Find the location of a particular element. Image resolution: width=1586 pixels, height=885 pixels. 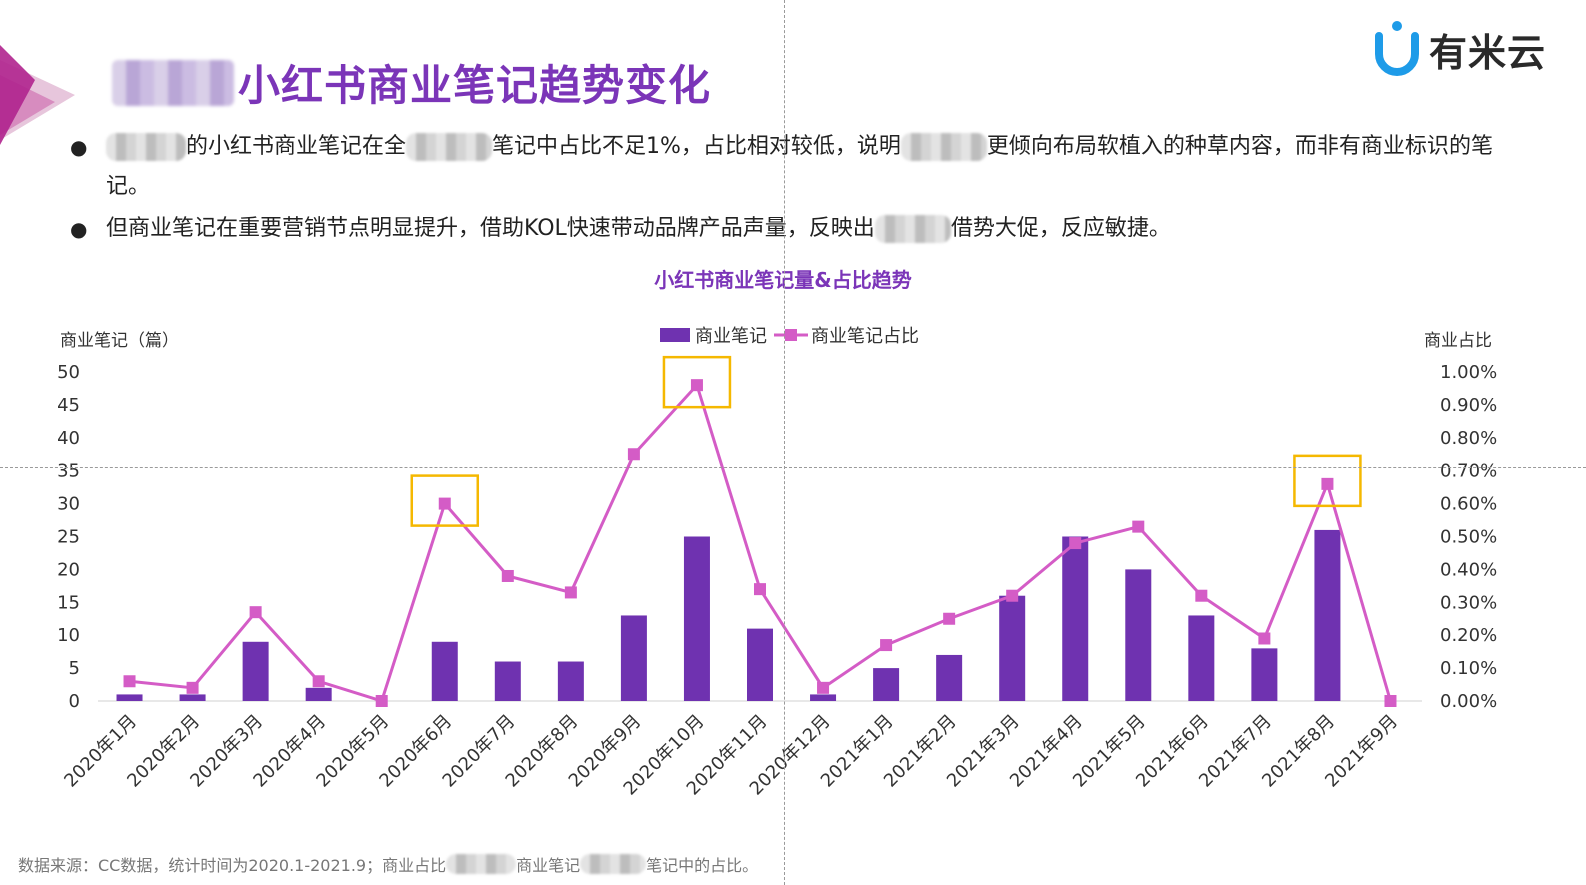

bullet-text-part: 笔记中占比不足1%，占比相对较低，说明 is located at coordinates (696, 146).